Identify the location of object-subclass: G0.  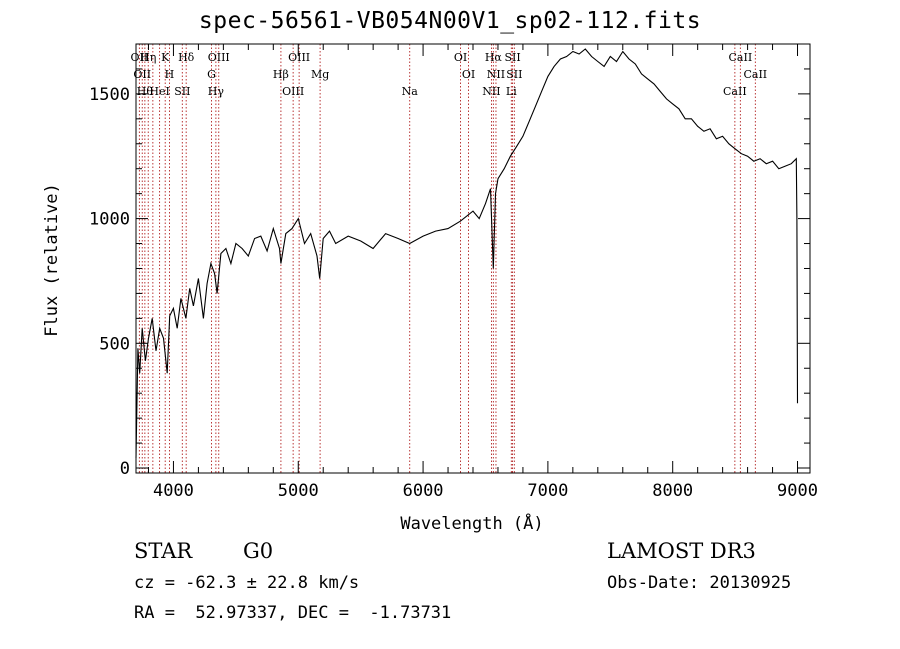
(258, 551).